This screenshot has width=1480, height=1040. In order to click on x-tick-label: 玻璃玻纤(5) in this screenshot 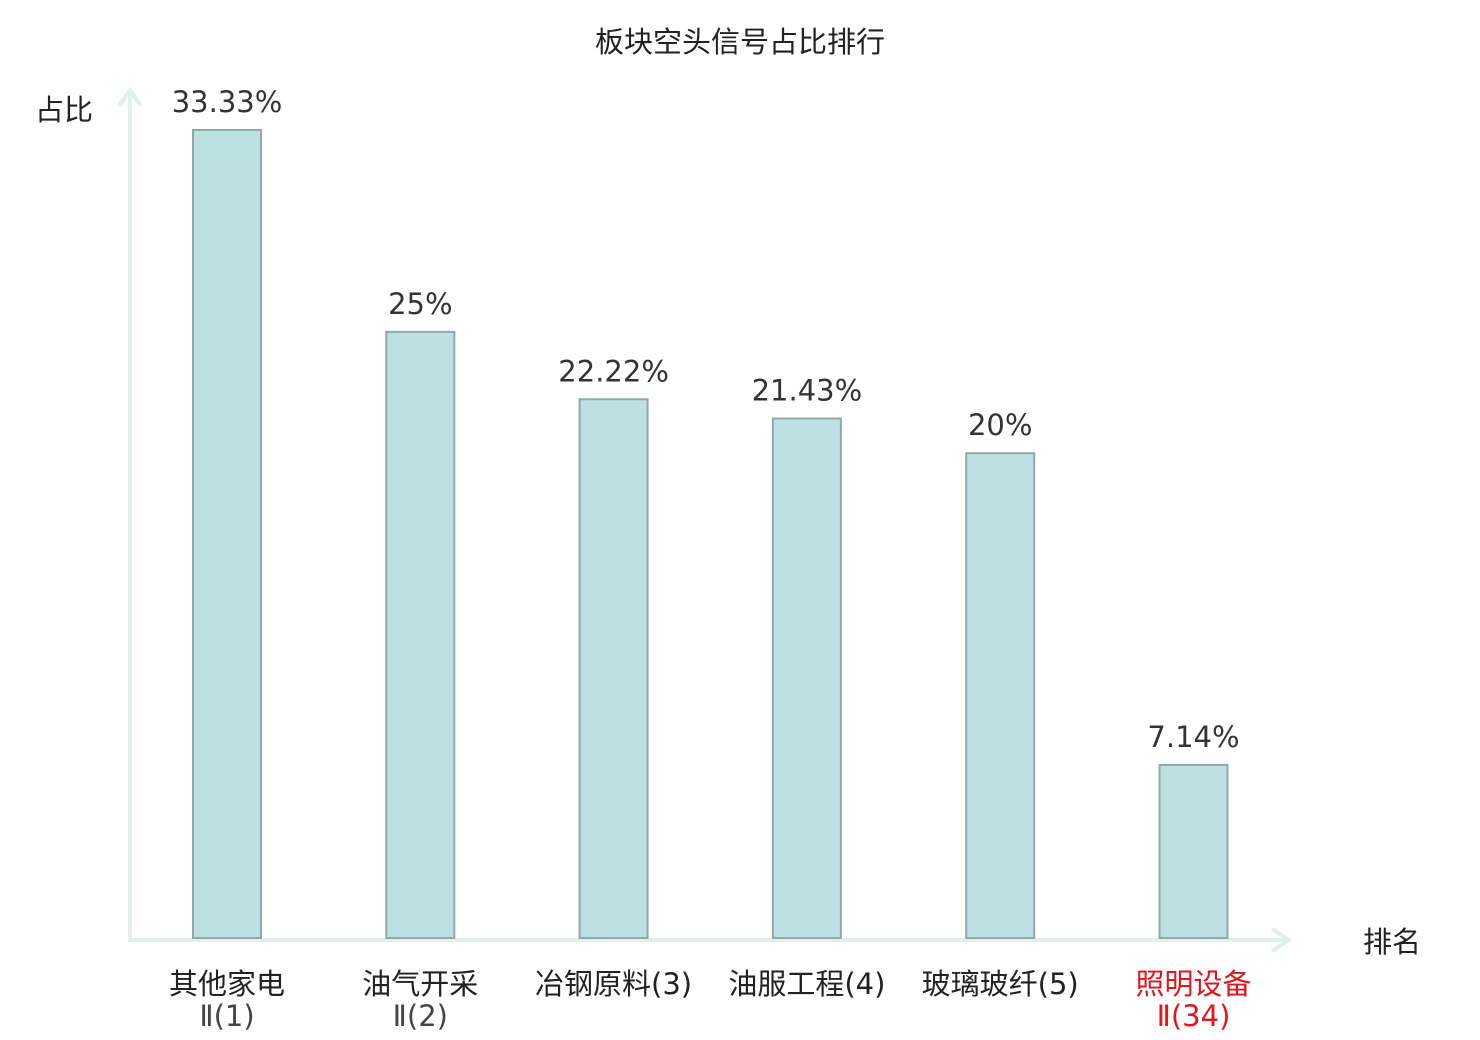, I will do `click(1000, 984)`.